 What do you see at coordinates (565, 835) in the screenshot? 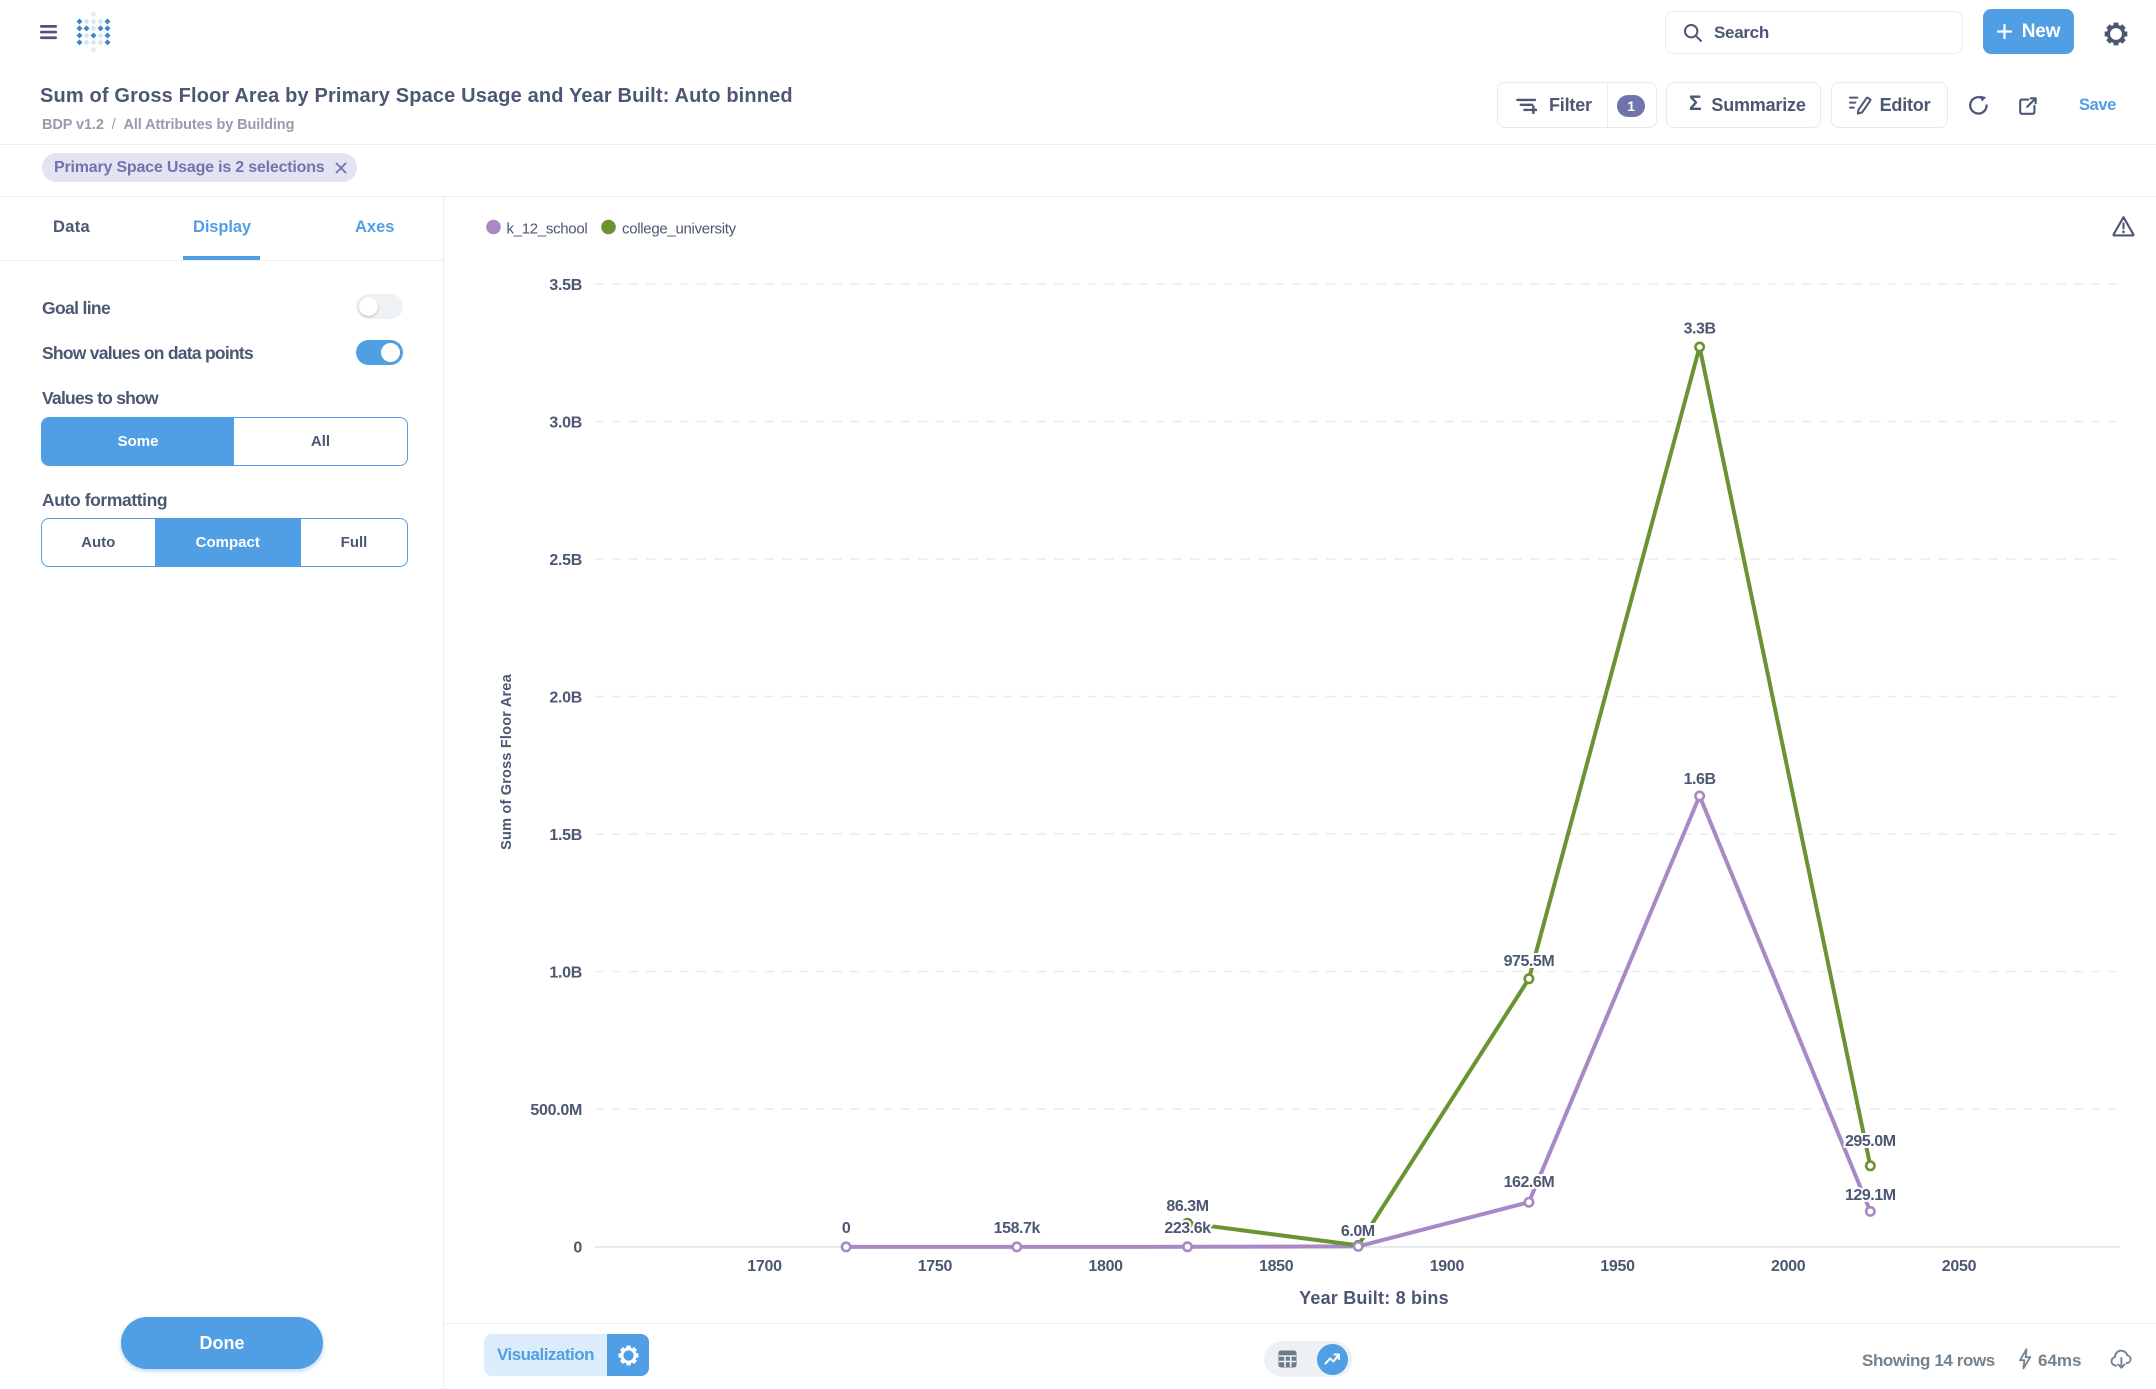
I see `svg-text: 1.5B` at bounding box center [565, 835].